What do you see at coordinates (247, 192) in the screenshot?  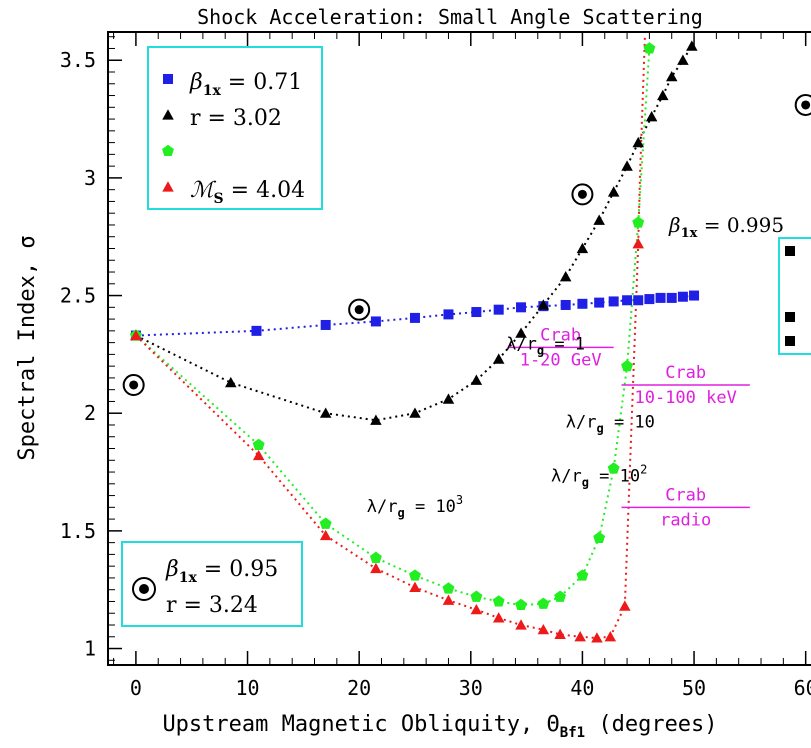 I see `legend-label: ℳS = 4.04` at bounding box center [247, 192].